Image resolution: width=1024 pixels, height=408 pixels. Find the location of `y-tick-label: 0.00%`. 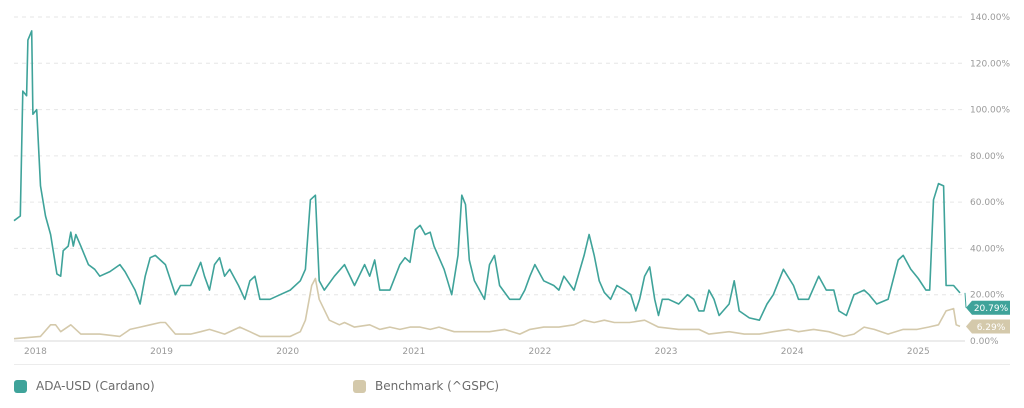

y-tick-label: 0.00% is located at coordinates (984, 342).